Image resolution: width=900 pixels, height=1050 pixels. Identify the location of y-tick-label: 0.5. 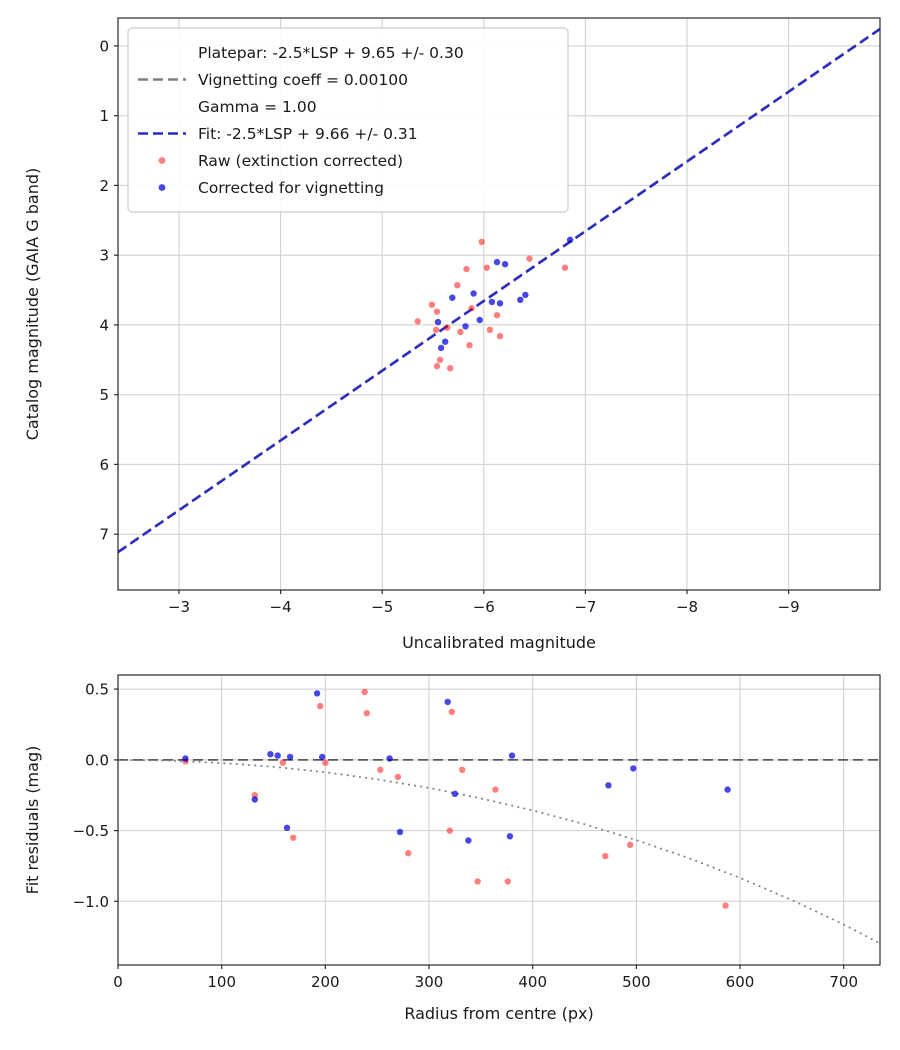
(97, 690).